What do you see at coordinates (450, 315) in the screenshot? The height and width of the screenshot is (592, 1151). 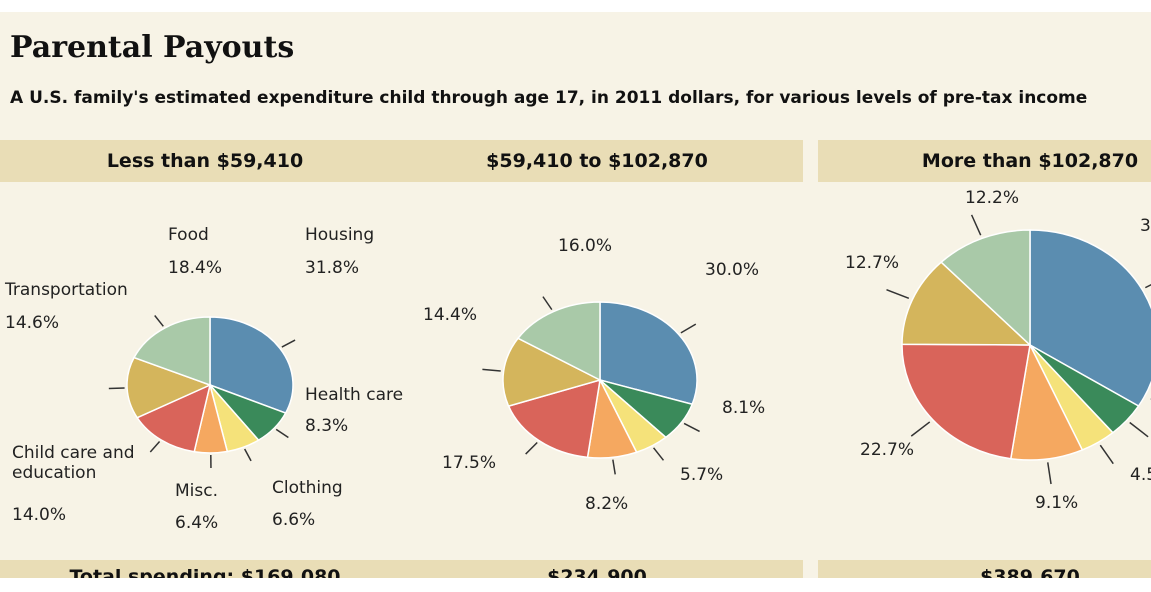 I see `slice-value: 14.4%` at bounding box center [450, 315].